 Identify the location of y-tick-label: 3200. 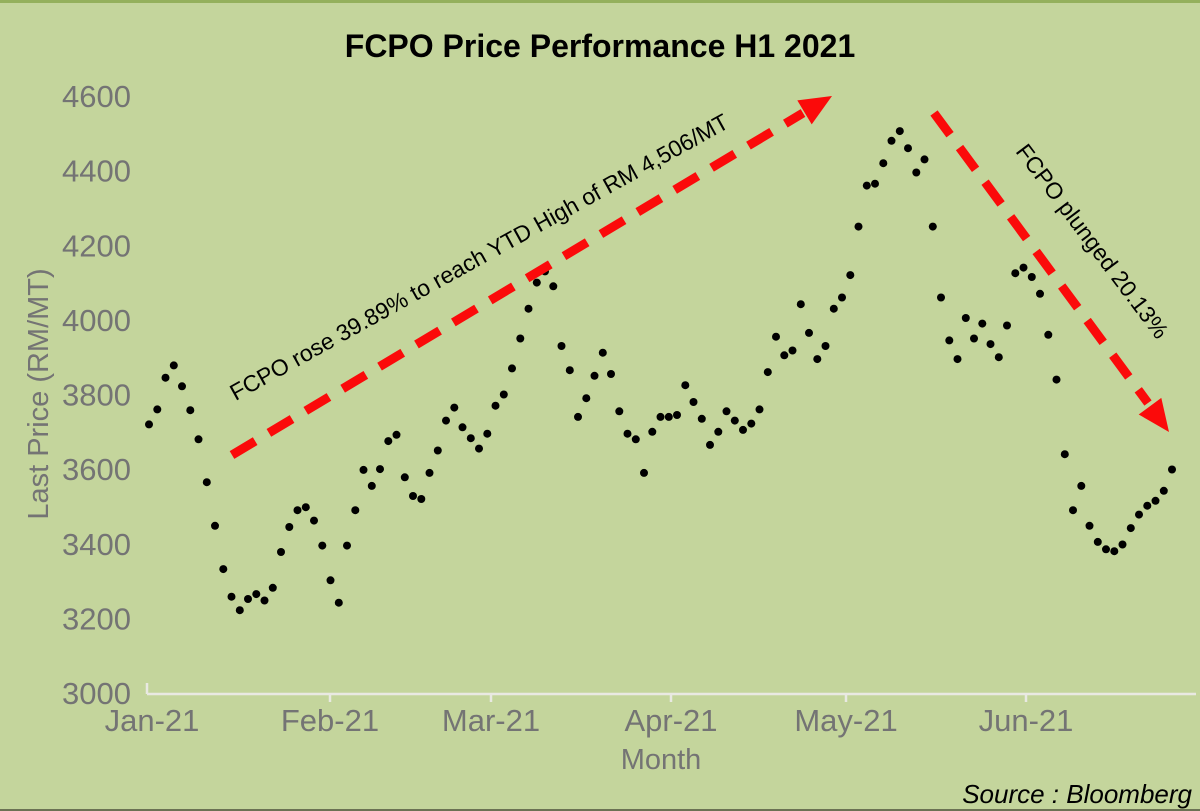
(96, 618).